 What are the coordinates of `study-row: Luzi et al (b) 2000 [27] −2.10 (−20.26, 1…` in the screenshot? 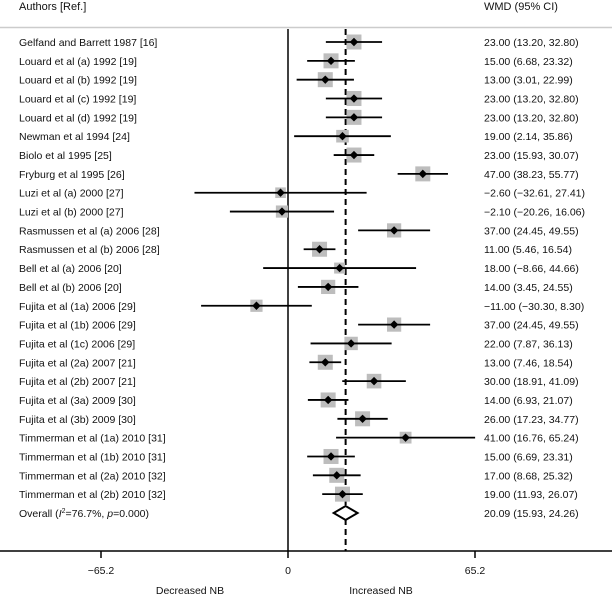 It's located at (302, 212).